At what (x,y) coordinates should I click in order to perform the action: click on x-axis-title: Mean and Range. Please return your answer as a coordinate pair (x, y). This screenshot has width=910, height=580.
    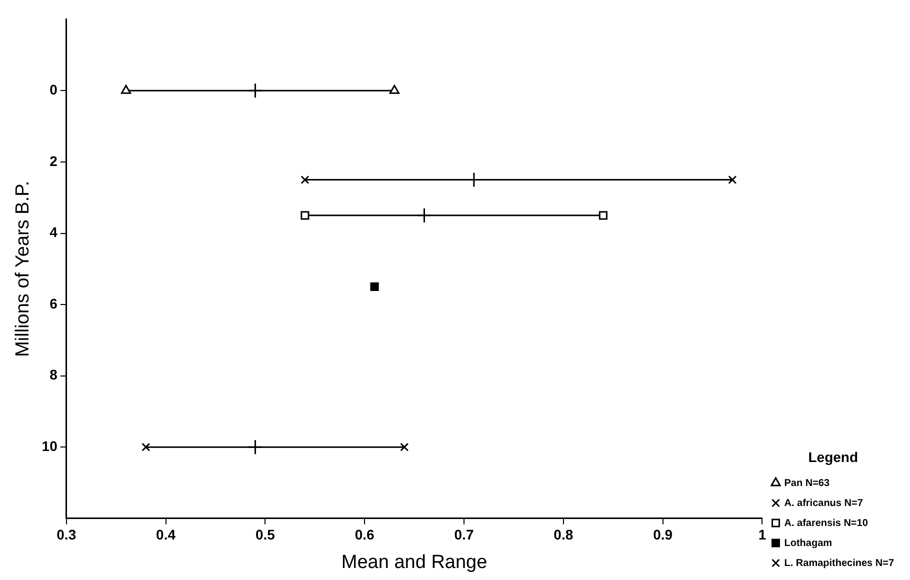
    Looking at the image, I should click on (414, 562).